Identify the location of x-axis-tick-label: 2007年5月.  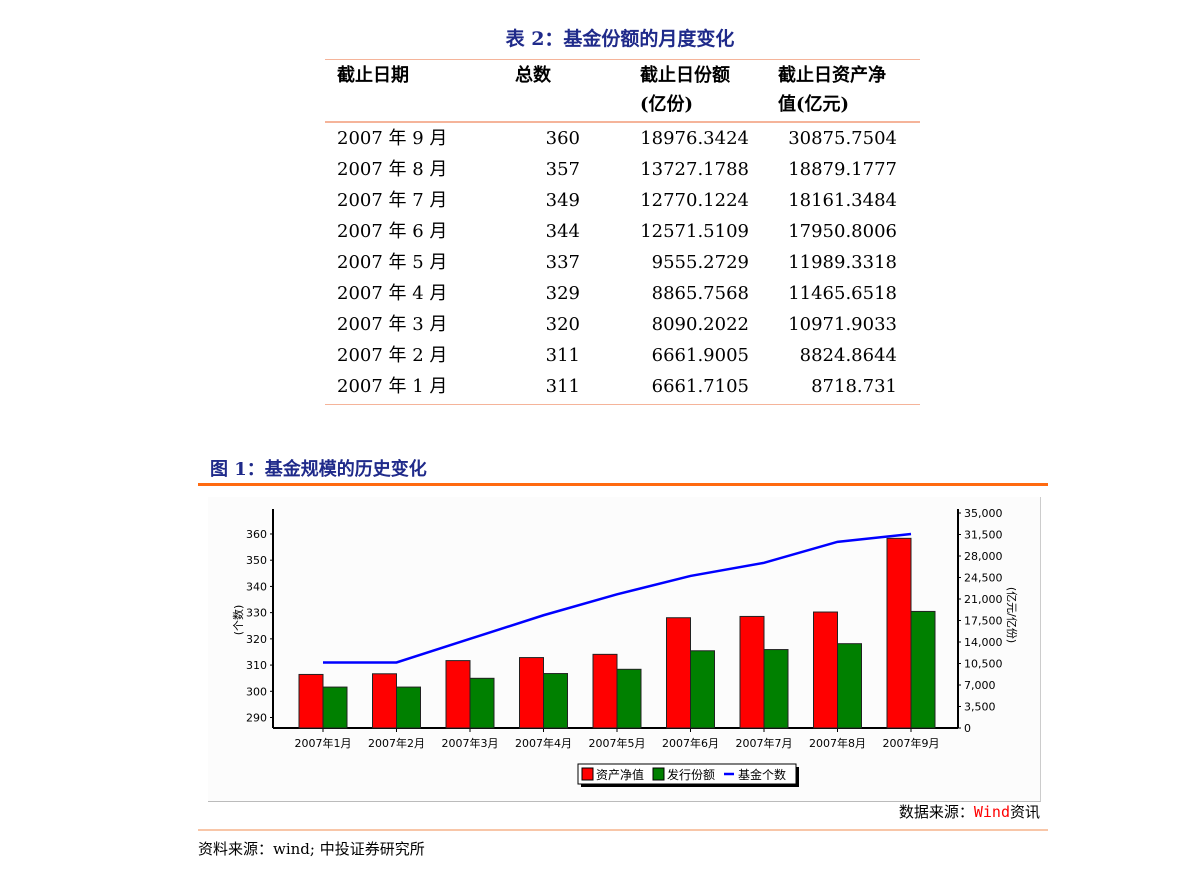
(617, 743).